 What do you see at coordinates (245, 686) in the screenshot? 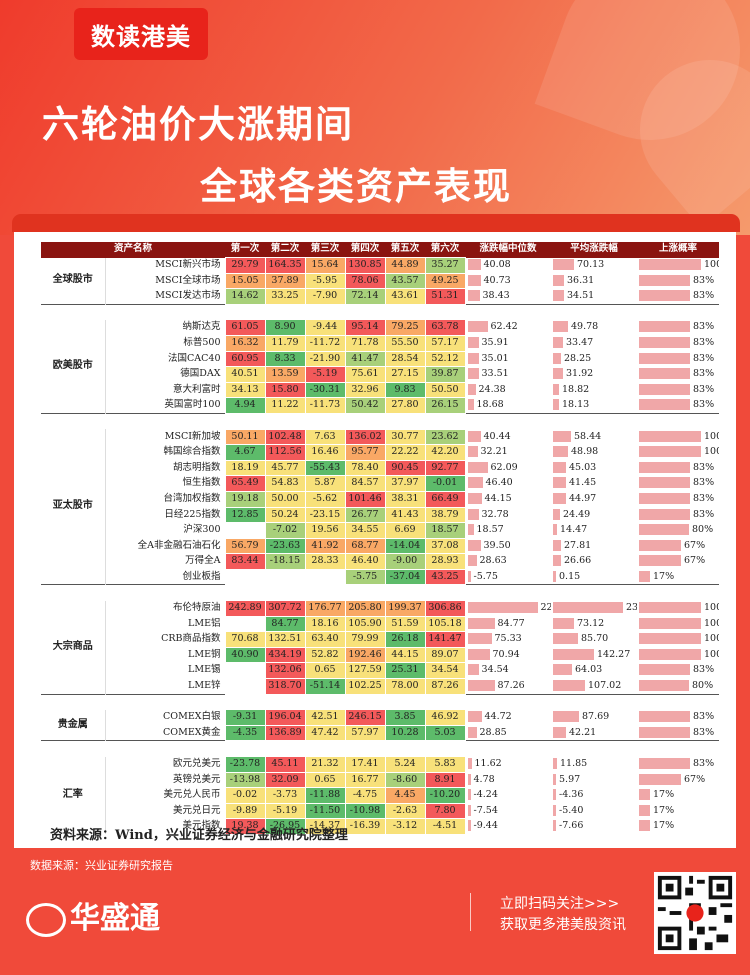
I see `round-value-cell` at bounding box center [245, 686].